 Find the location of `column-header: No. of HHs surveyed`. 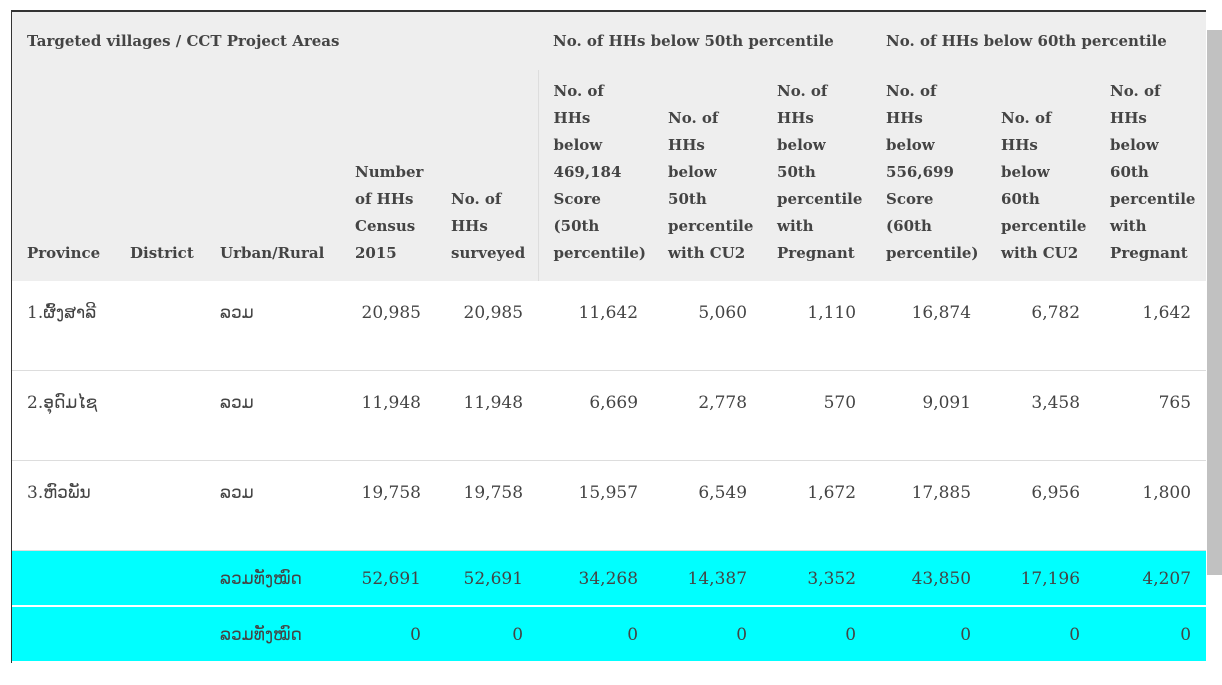

column-header: No. of HHs surveyed is located at coordinates (487, 175).